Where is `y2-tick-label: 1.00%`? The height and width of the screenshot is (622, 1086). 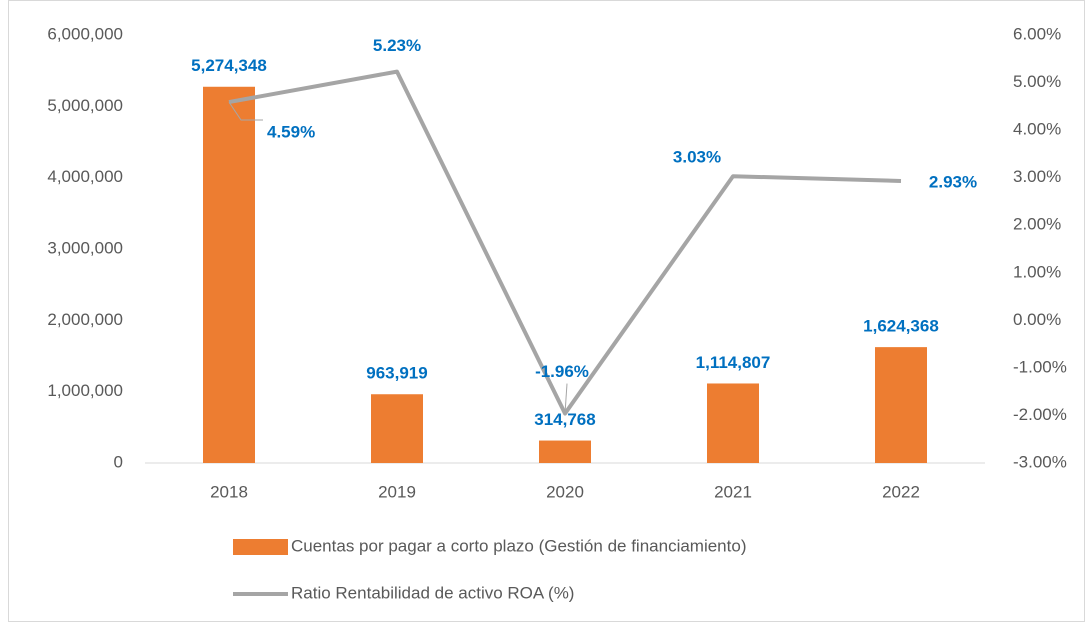 y2-tick-label: 1.00% is located at coordinates (1037, 271).